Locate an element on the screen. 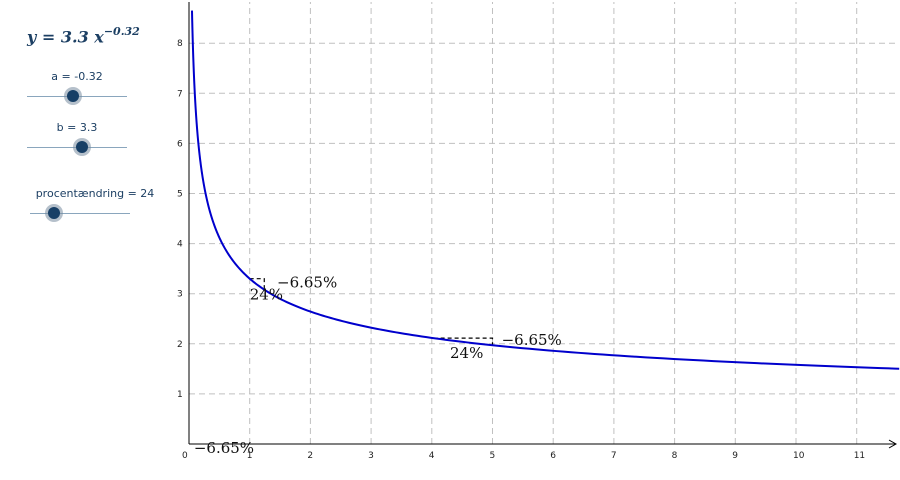 This screenshot has height=480, width=900. formula-lhs: y is located at coordinates (32, 37).